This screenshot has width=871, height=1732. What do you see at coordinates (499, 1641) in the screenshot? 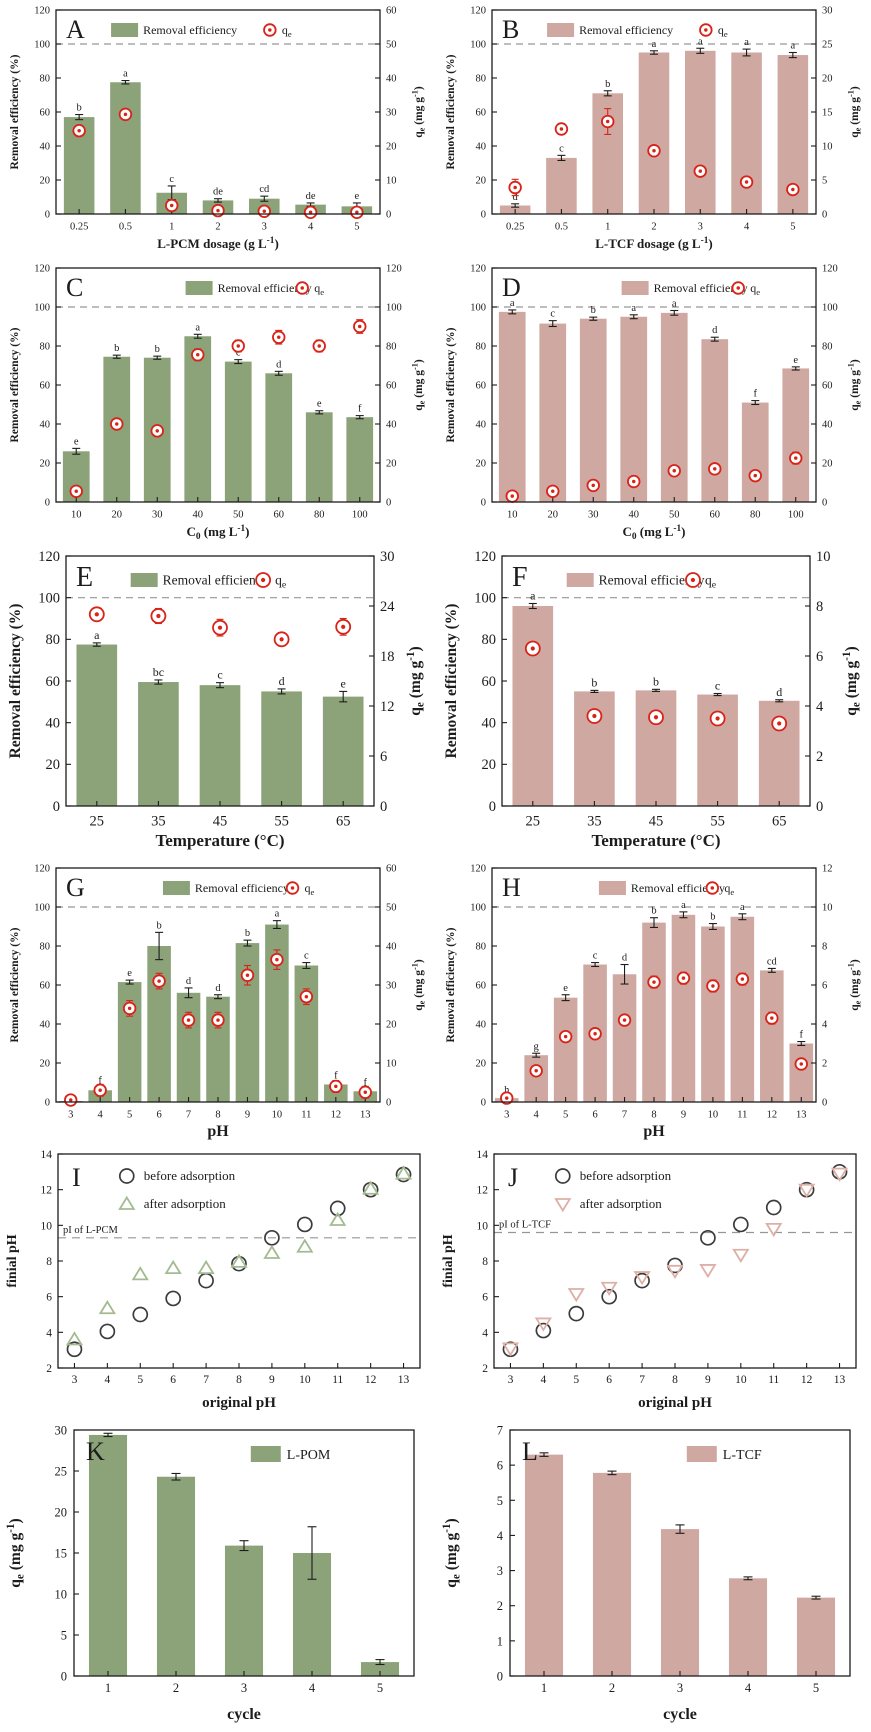
I see `svg-text: 1` at bounding box center [499, 1641].